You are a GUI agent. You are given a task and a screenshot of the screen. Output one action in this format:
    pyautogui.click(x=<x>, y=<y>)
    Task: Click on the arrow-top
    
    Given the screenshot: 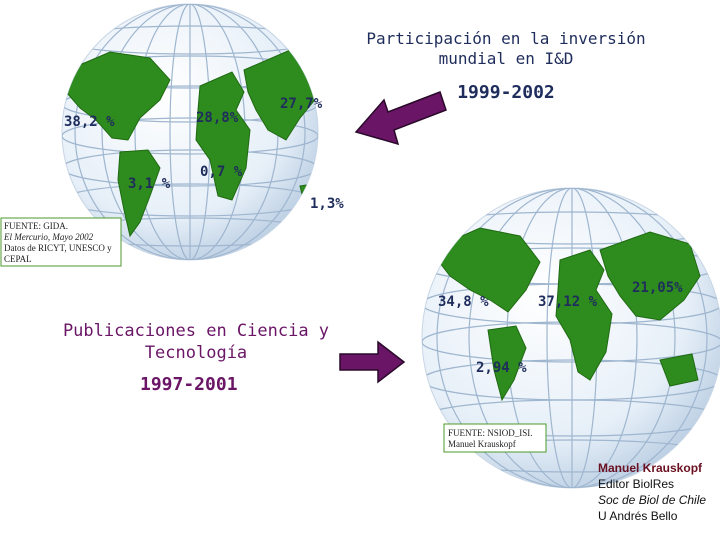 What is the action you would take?
    pyautogui.click(x=400, y=118)
    